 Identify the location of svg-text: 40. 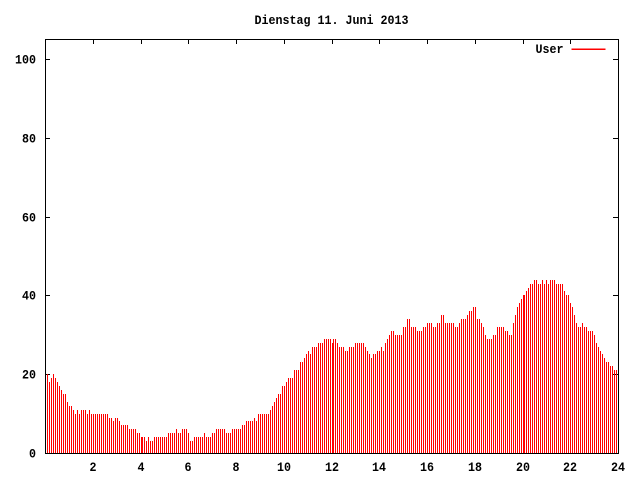
(29, 296).